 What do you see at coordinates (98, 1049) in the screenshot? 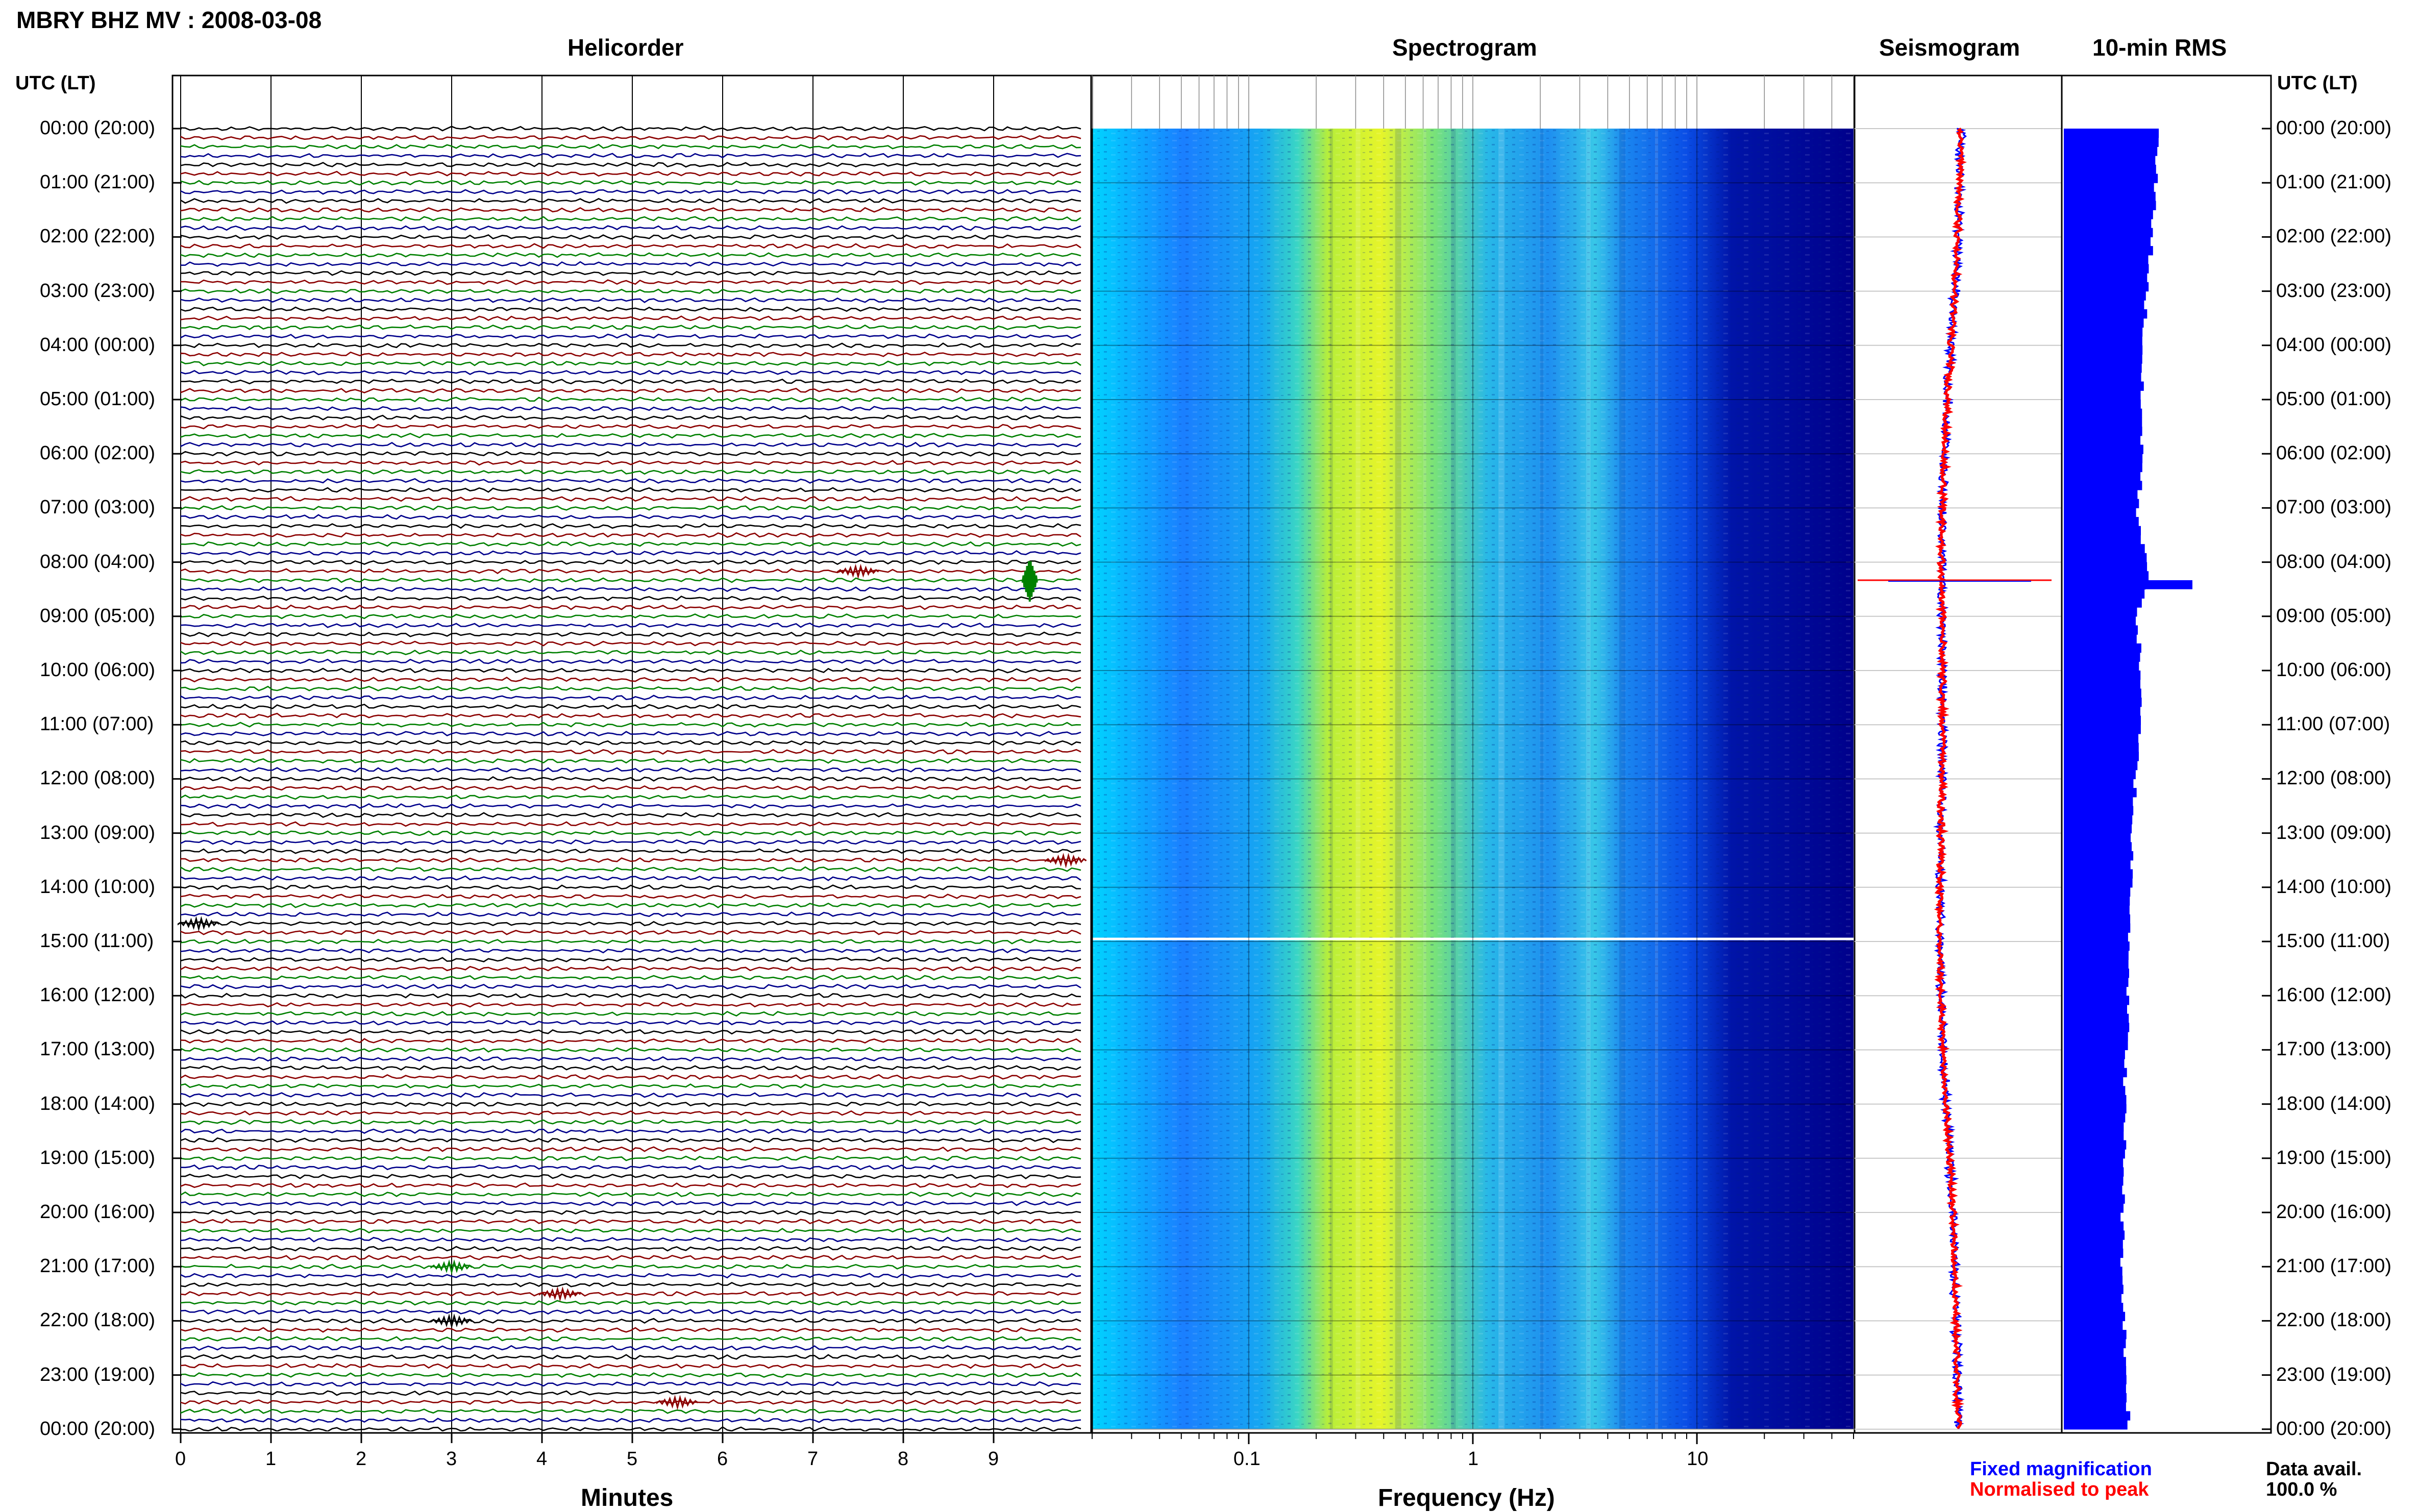
I see `time-label-left: 17:00 (13:00)` at bounding box center [98, 1049].